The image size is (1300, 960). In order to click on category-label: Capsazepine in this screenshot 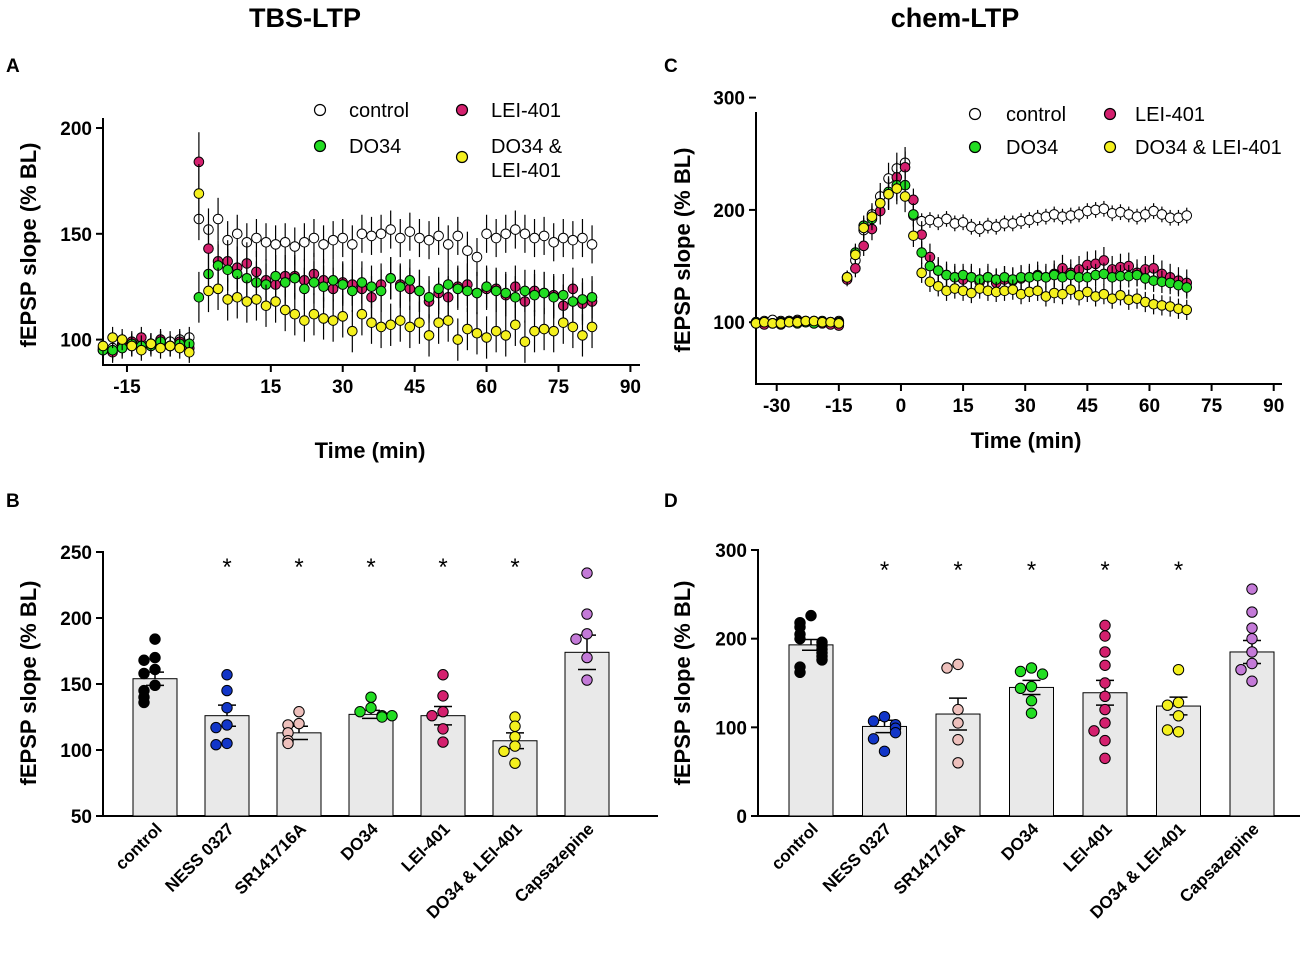, I will do `click(1219, 862)`.